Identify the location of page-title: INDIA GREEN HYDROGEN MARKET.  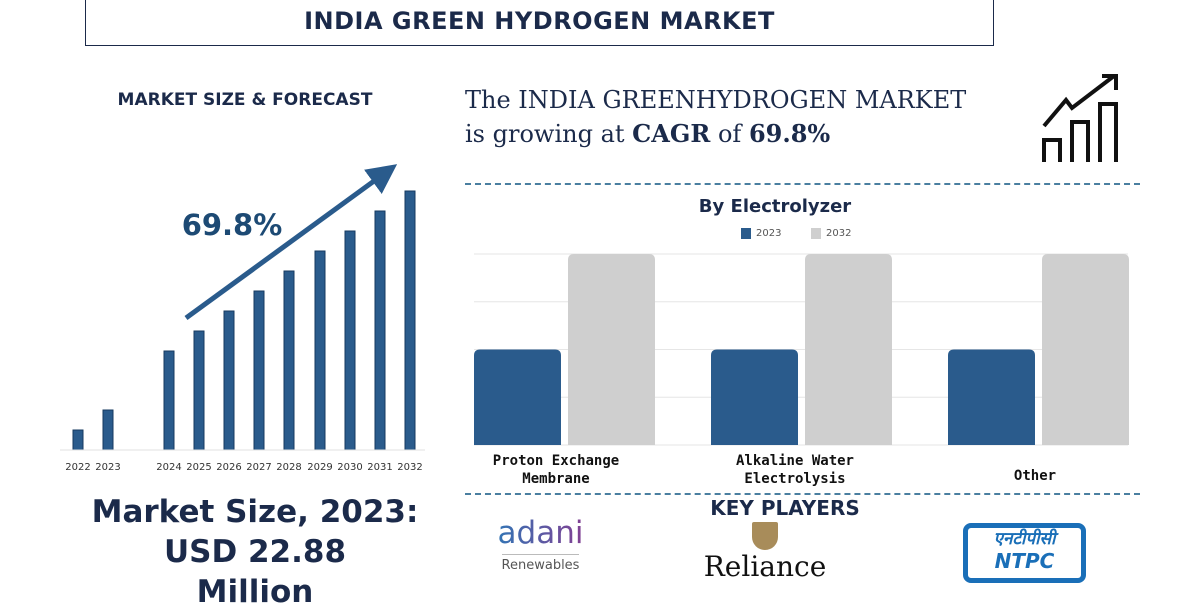
(539, 21).